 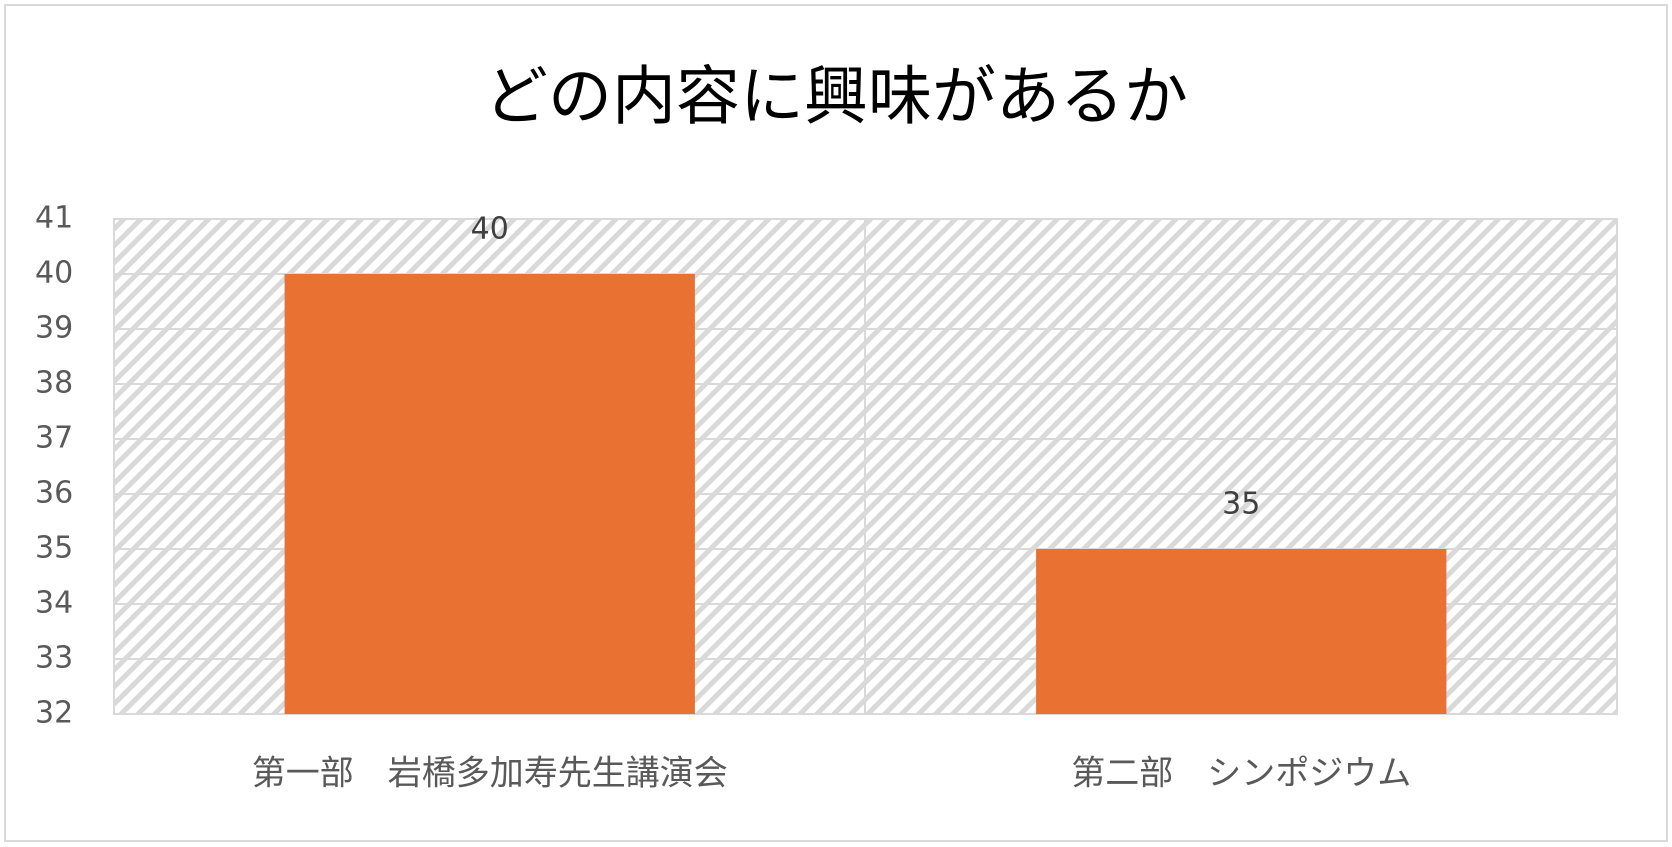 I want to click on y-tick-label: 35, so click(x=54, y=548).